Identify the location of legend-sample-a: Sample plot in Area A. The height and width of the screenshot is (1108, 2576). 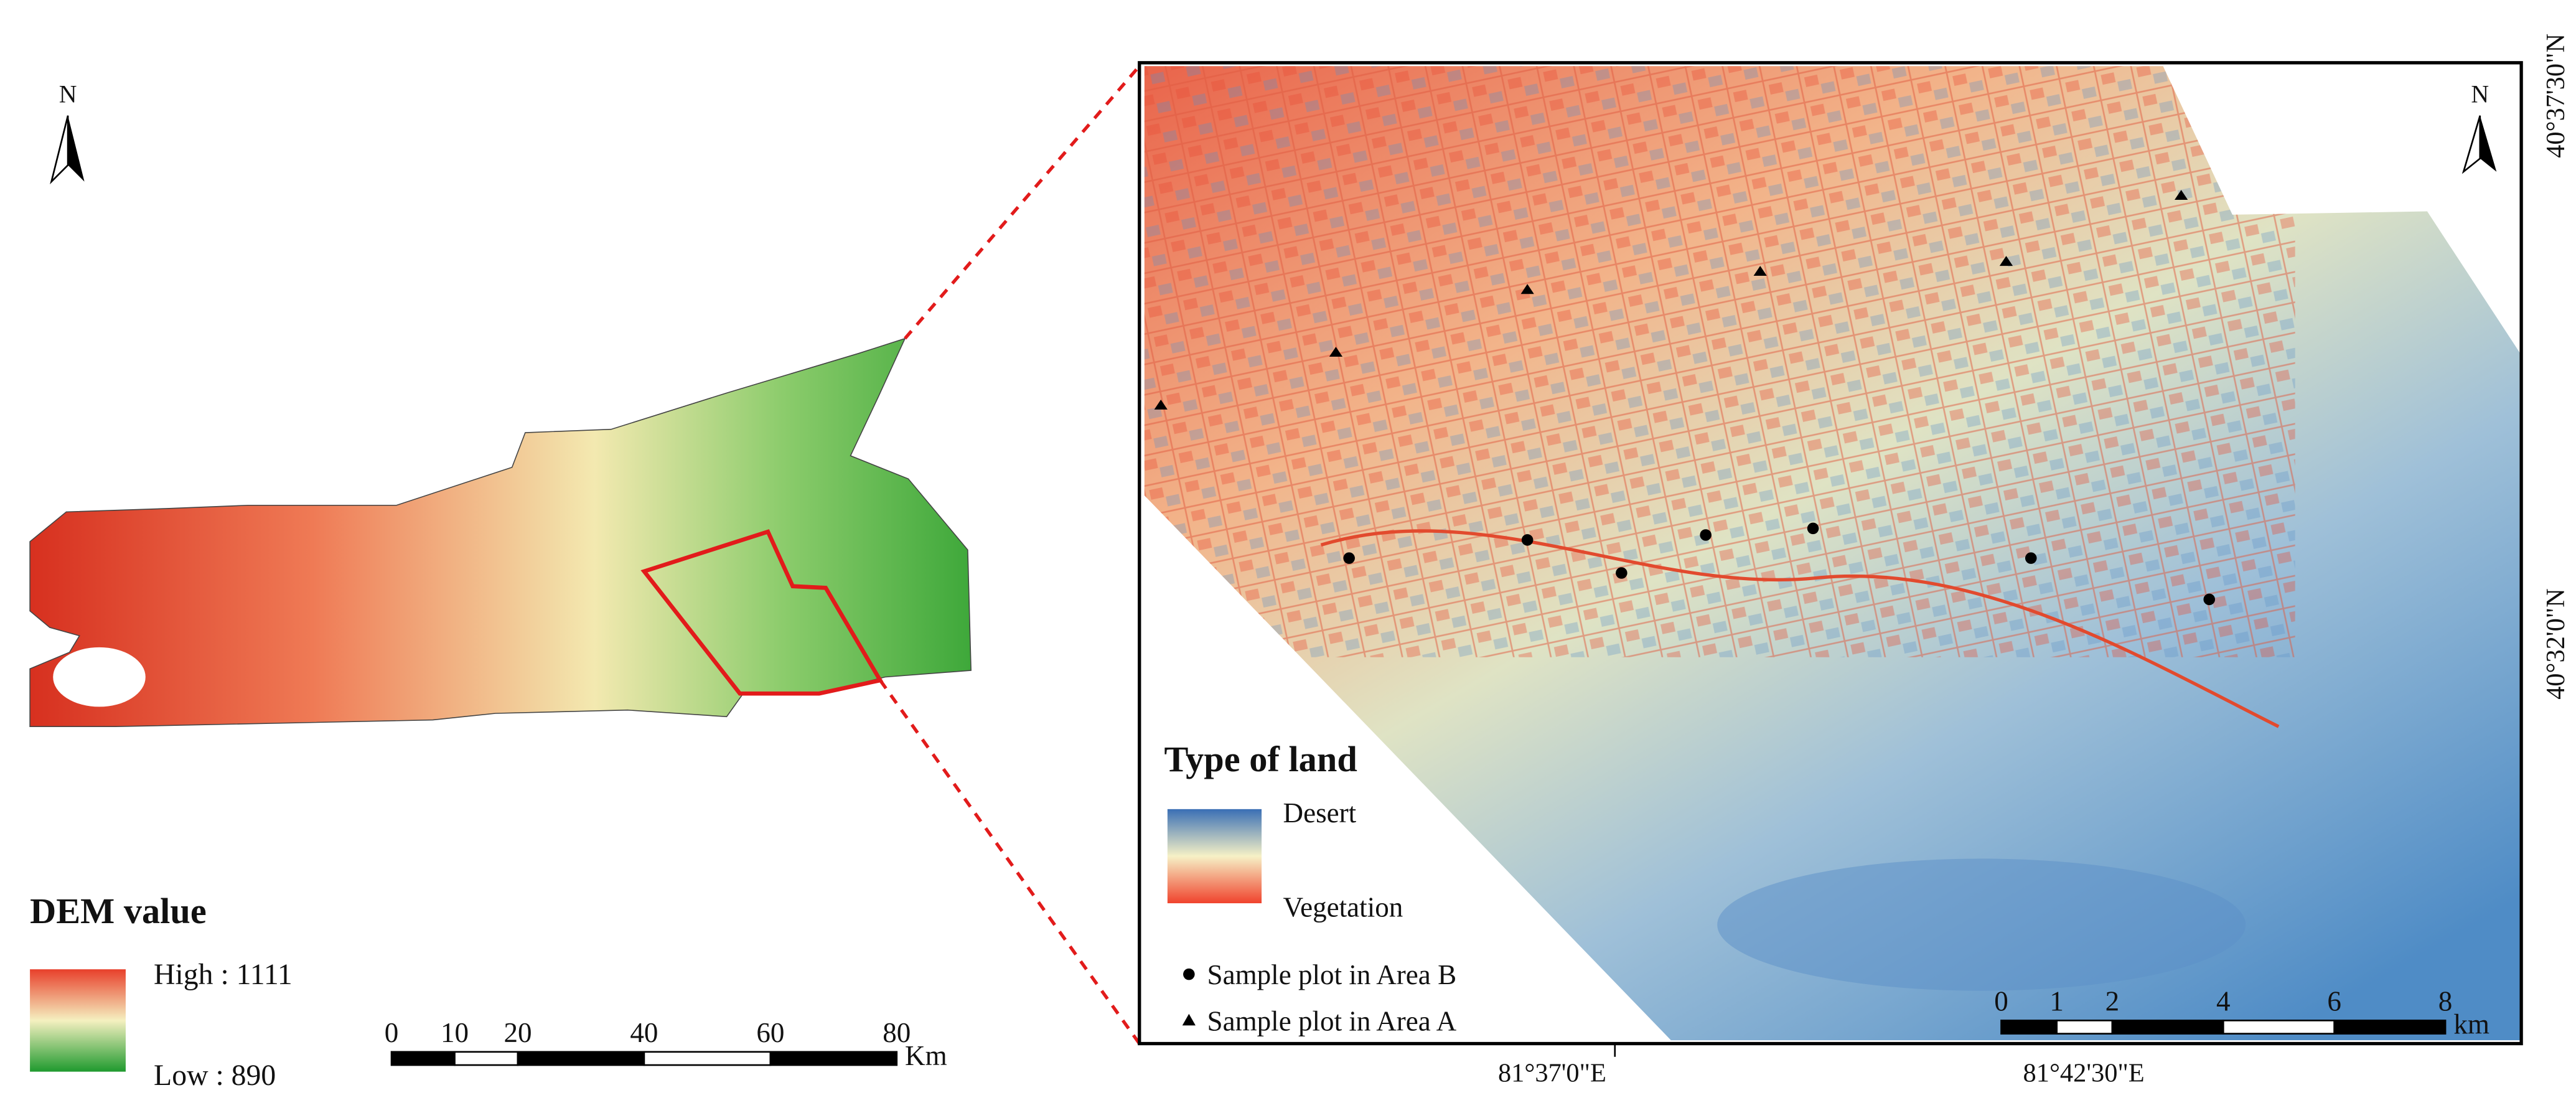
(1332, 1020).